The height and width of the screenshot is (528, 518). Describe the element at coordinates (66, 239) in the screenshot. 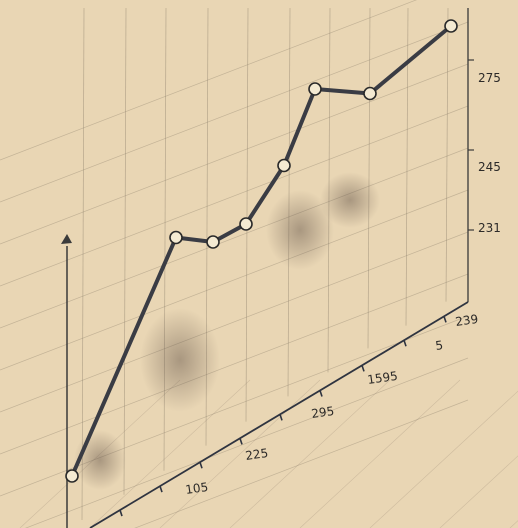

I see `y-axis-arrow` at that location.